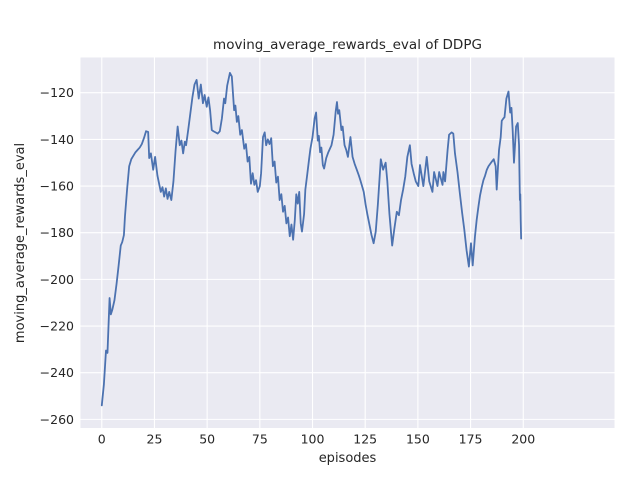 The width and height of the screenshot is (640, 480). Describe the element at coordinates (347, 45) in the screenshot. I see `chart-title: moving_average_rewards_eval of DDPG` at that location.